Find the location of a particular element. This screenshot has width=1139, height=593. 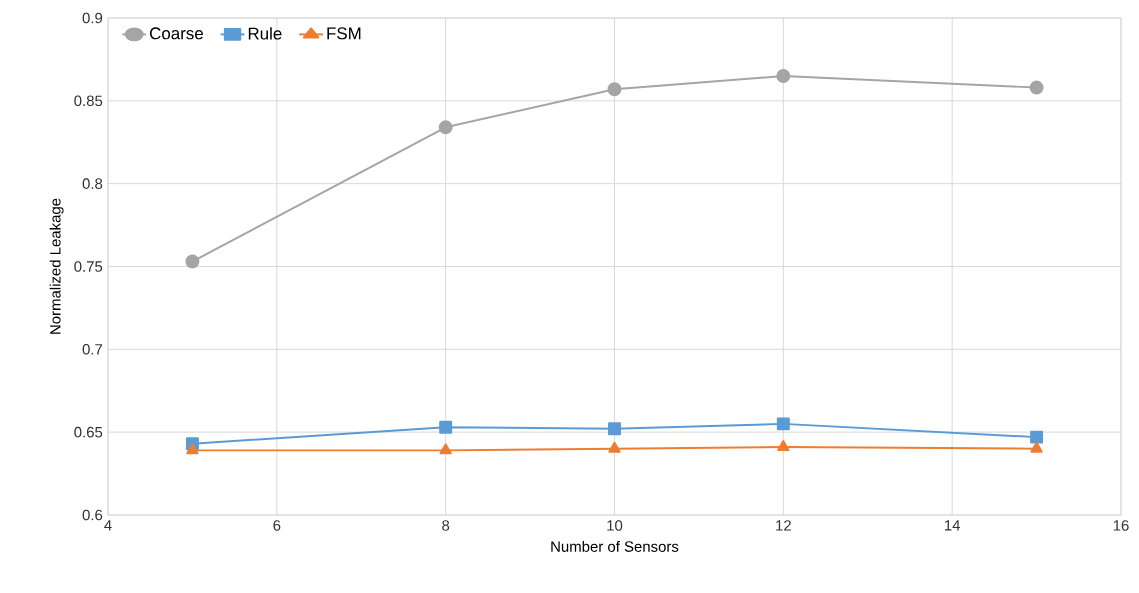

x-axis-title: Number of Sensors is located at coordinates (615, 546).